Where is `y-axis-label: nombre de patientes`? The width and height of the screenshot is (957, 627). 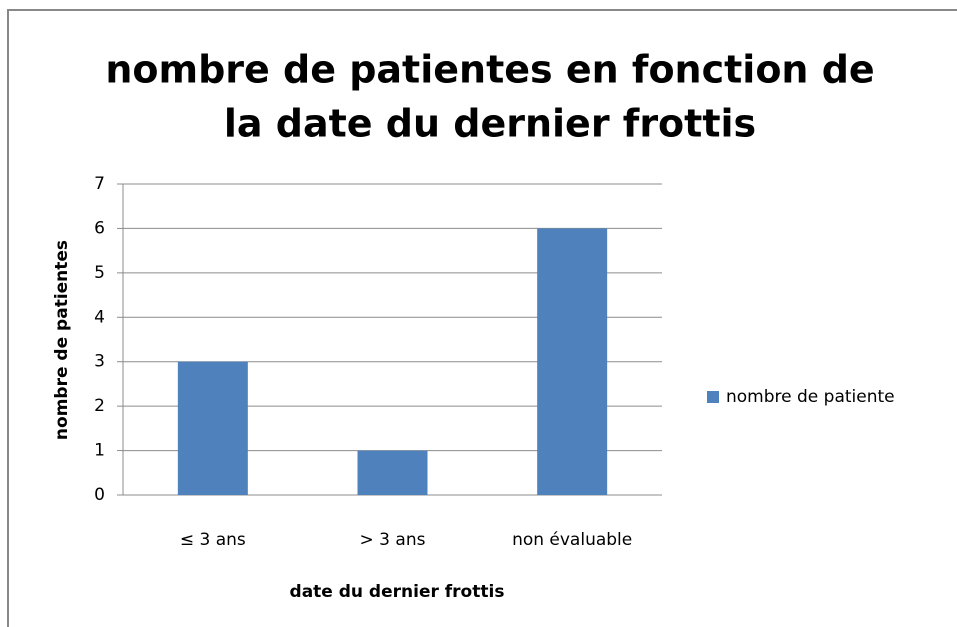 y-axis-label: nombre de patientes is located at coordinates (62, 340).